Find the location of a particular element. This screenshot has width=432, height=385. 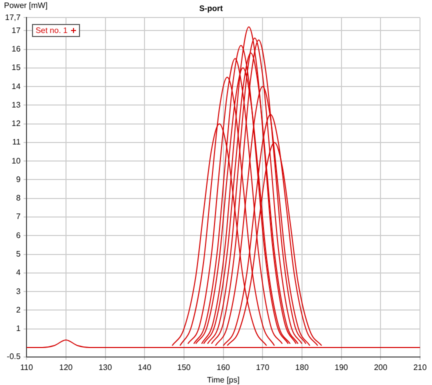

y-axis-title: Power [mW] is located at coordinates (26, 5).